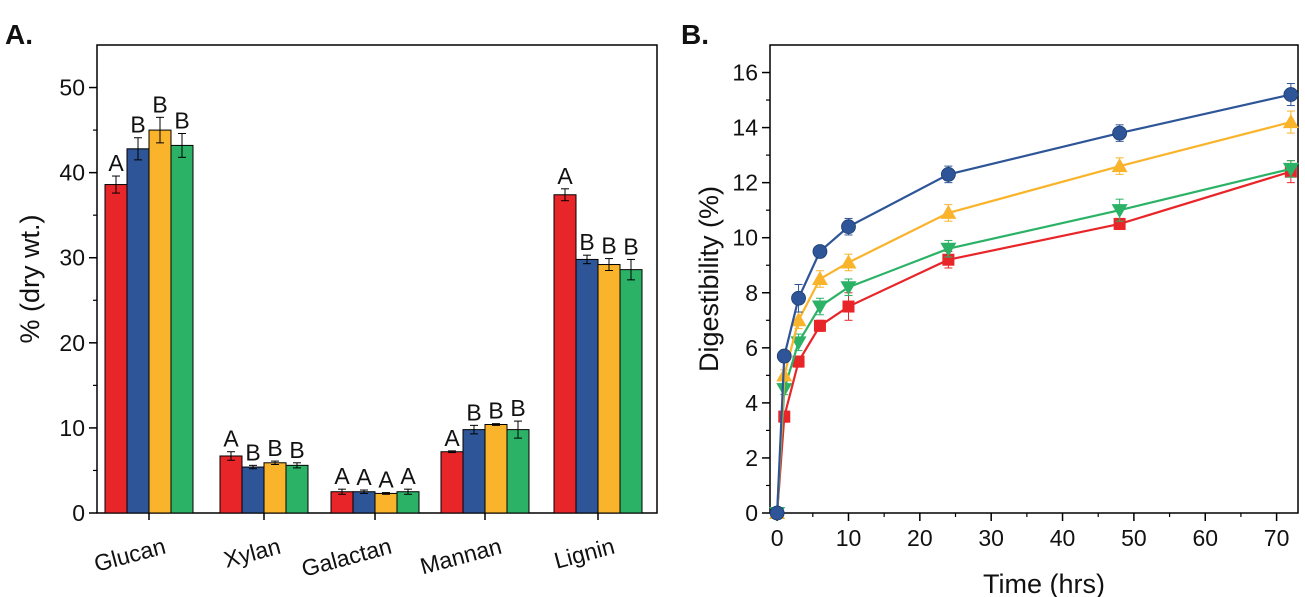 This screenshot has height=597, width=1305. What do you see at coordinates (745, 183) in the screenshot?
I see `y-tick-label: 12` at bounding box center [745, 183].